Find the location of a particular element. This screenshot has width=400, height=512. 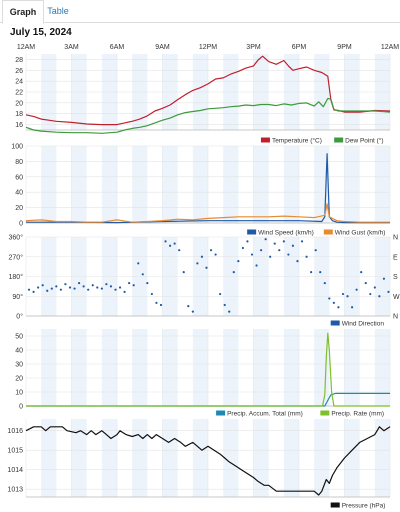

legend-label: Precip. Rate (mm) is located at coordinates (357, 414).